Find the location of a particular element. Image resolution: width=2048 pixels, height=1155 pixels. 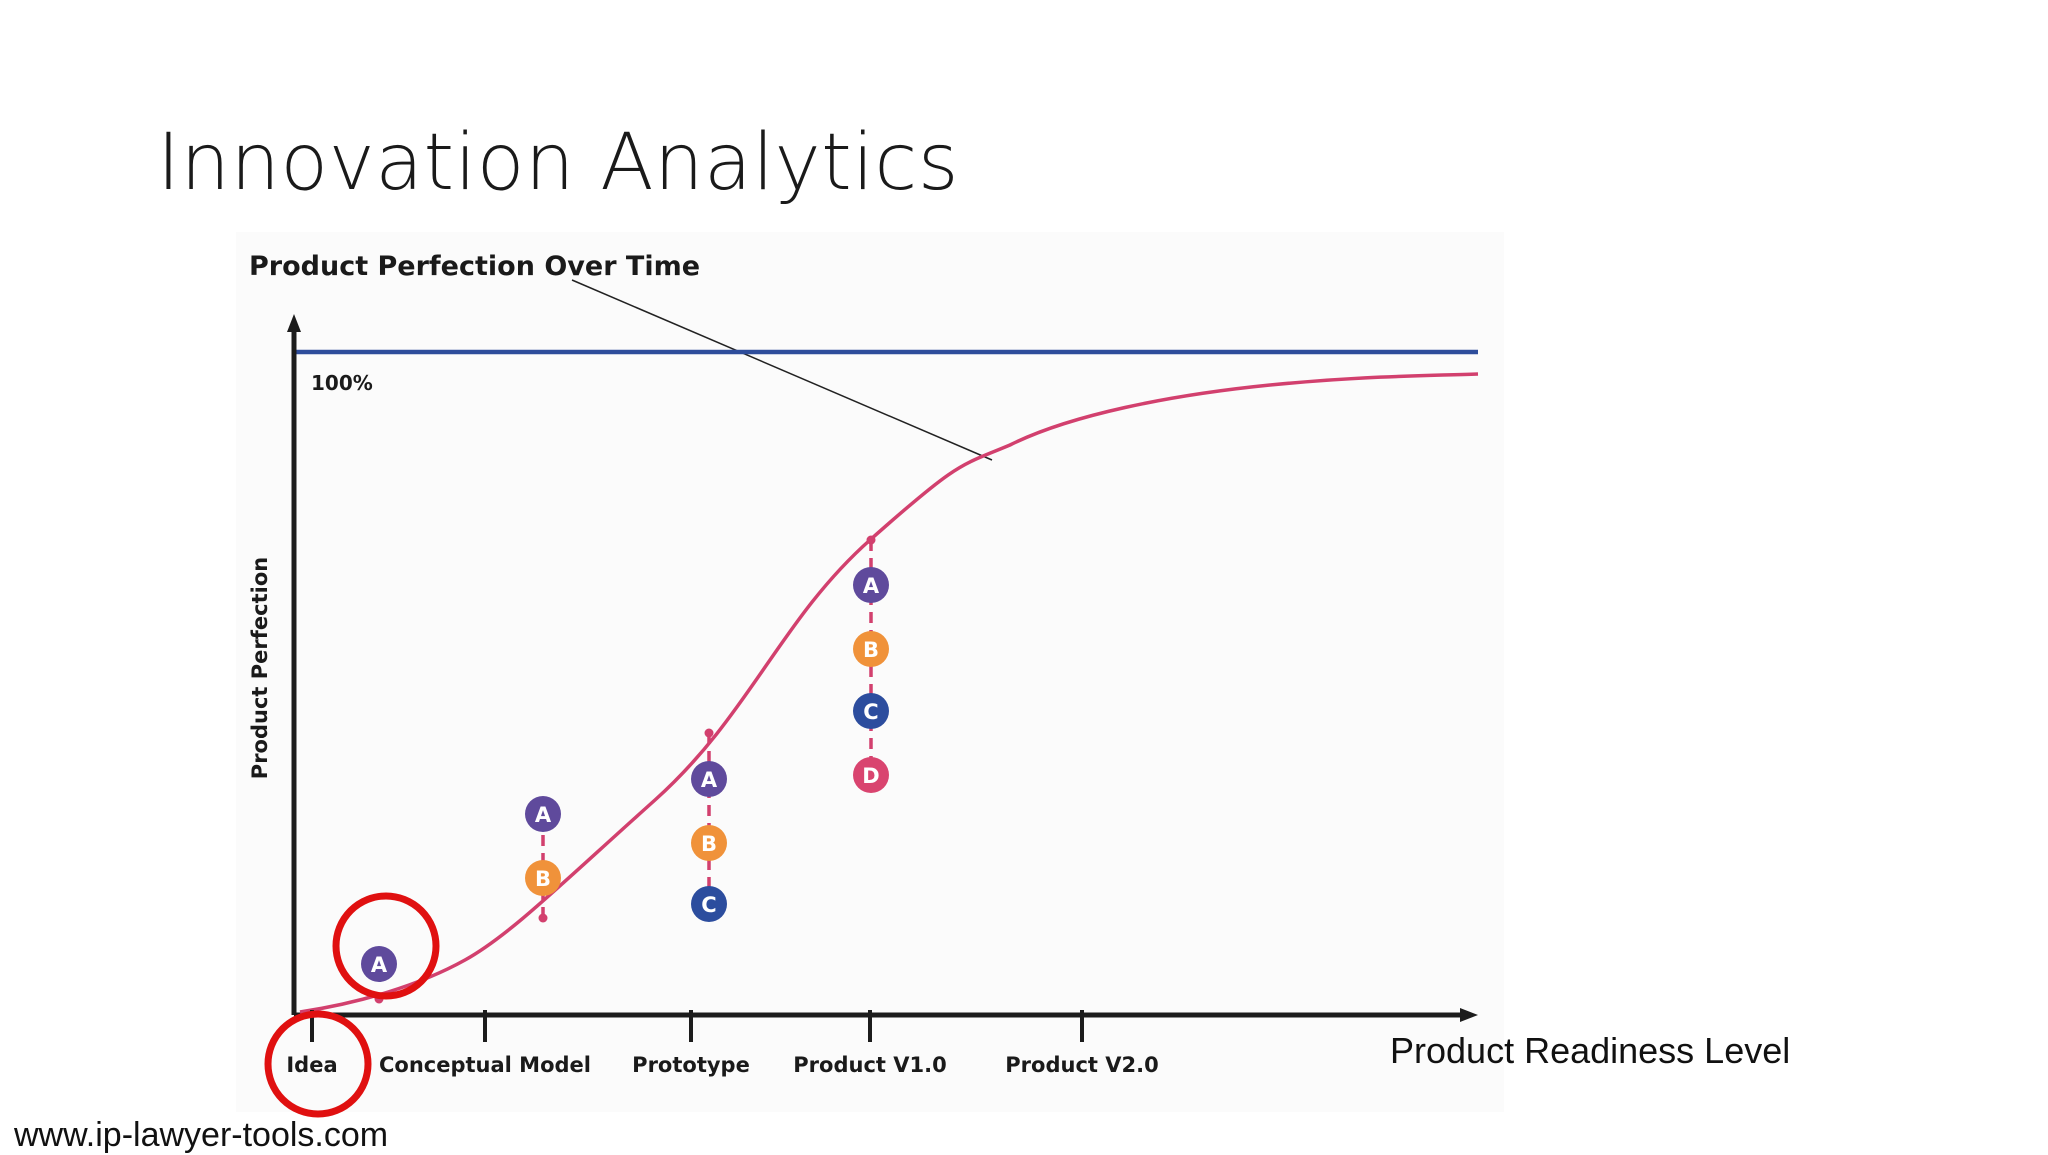

stage-label-product-v2: Product V2.0 is located at coordinates (1081, 1065).